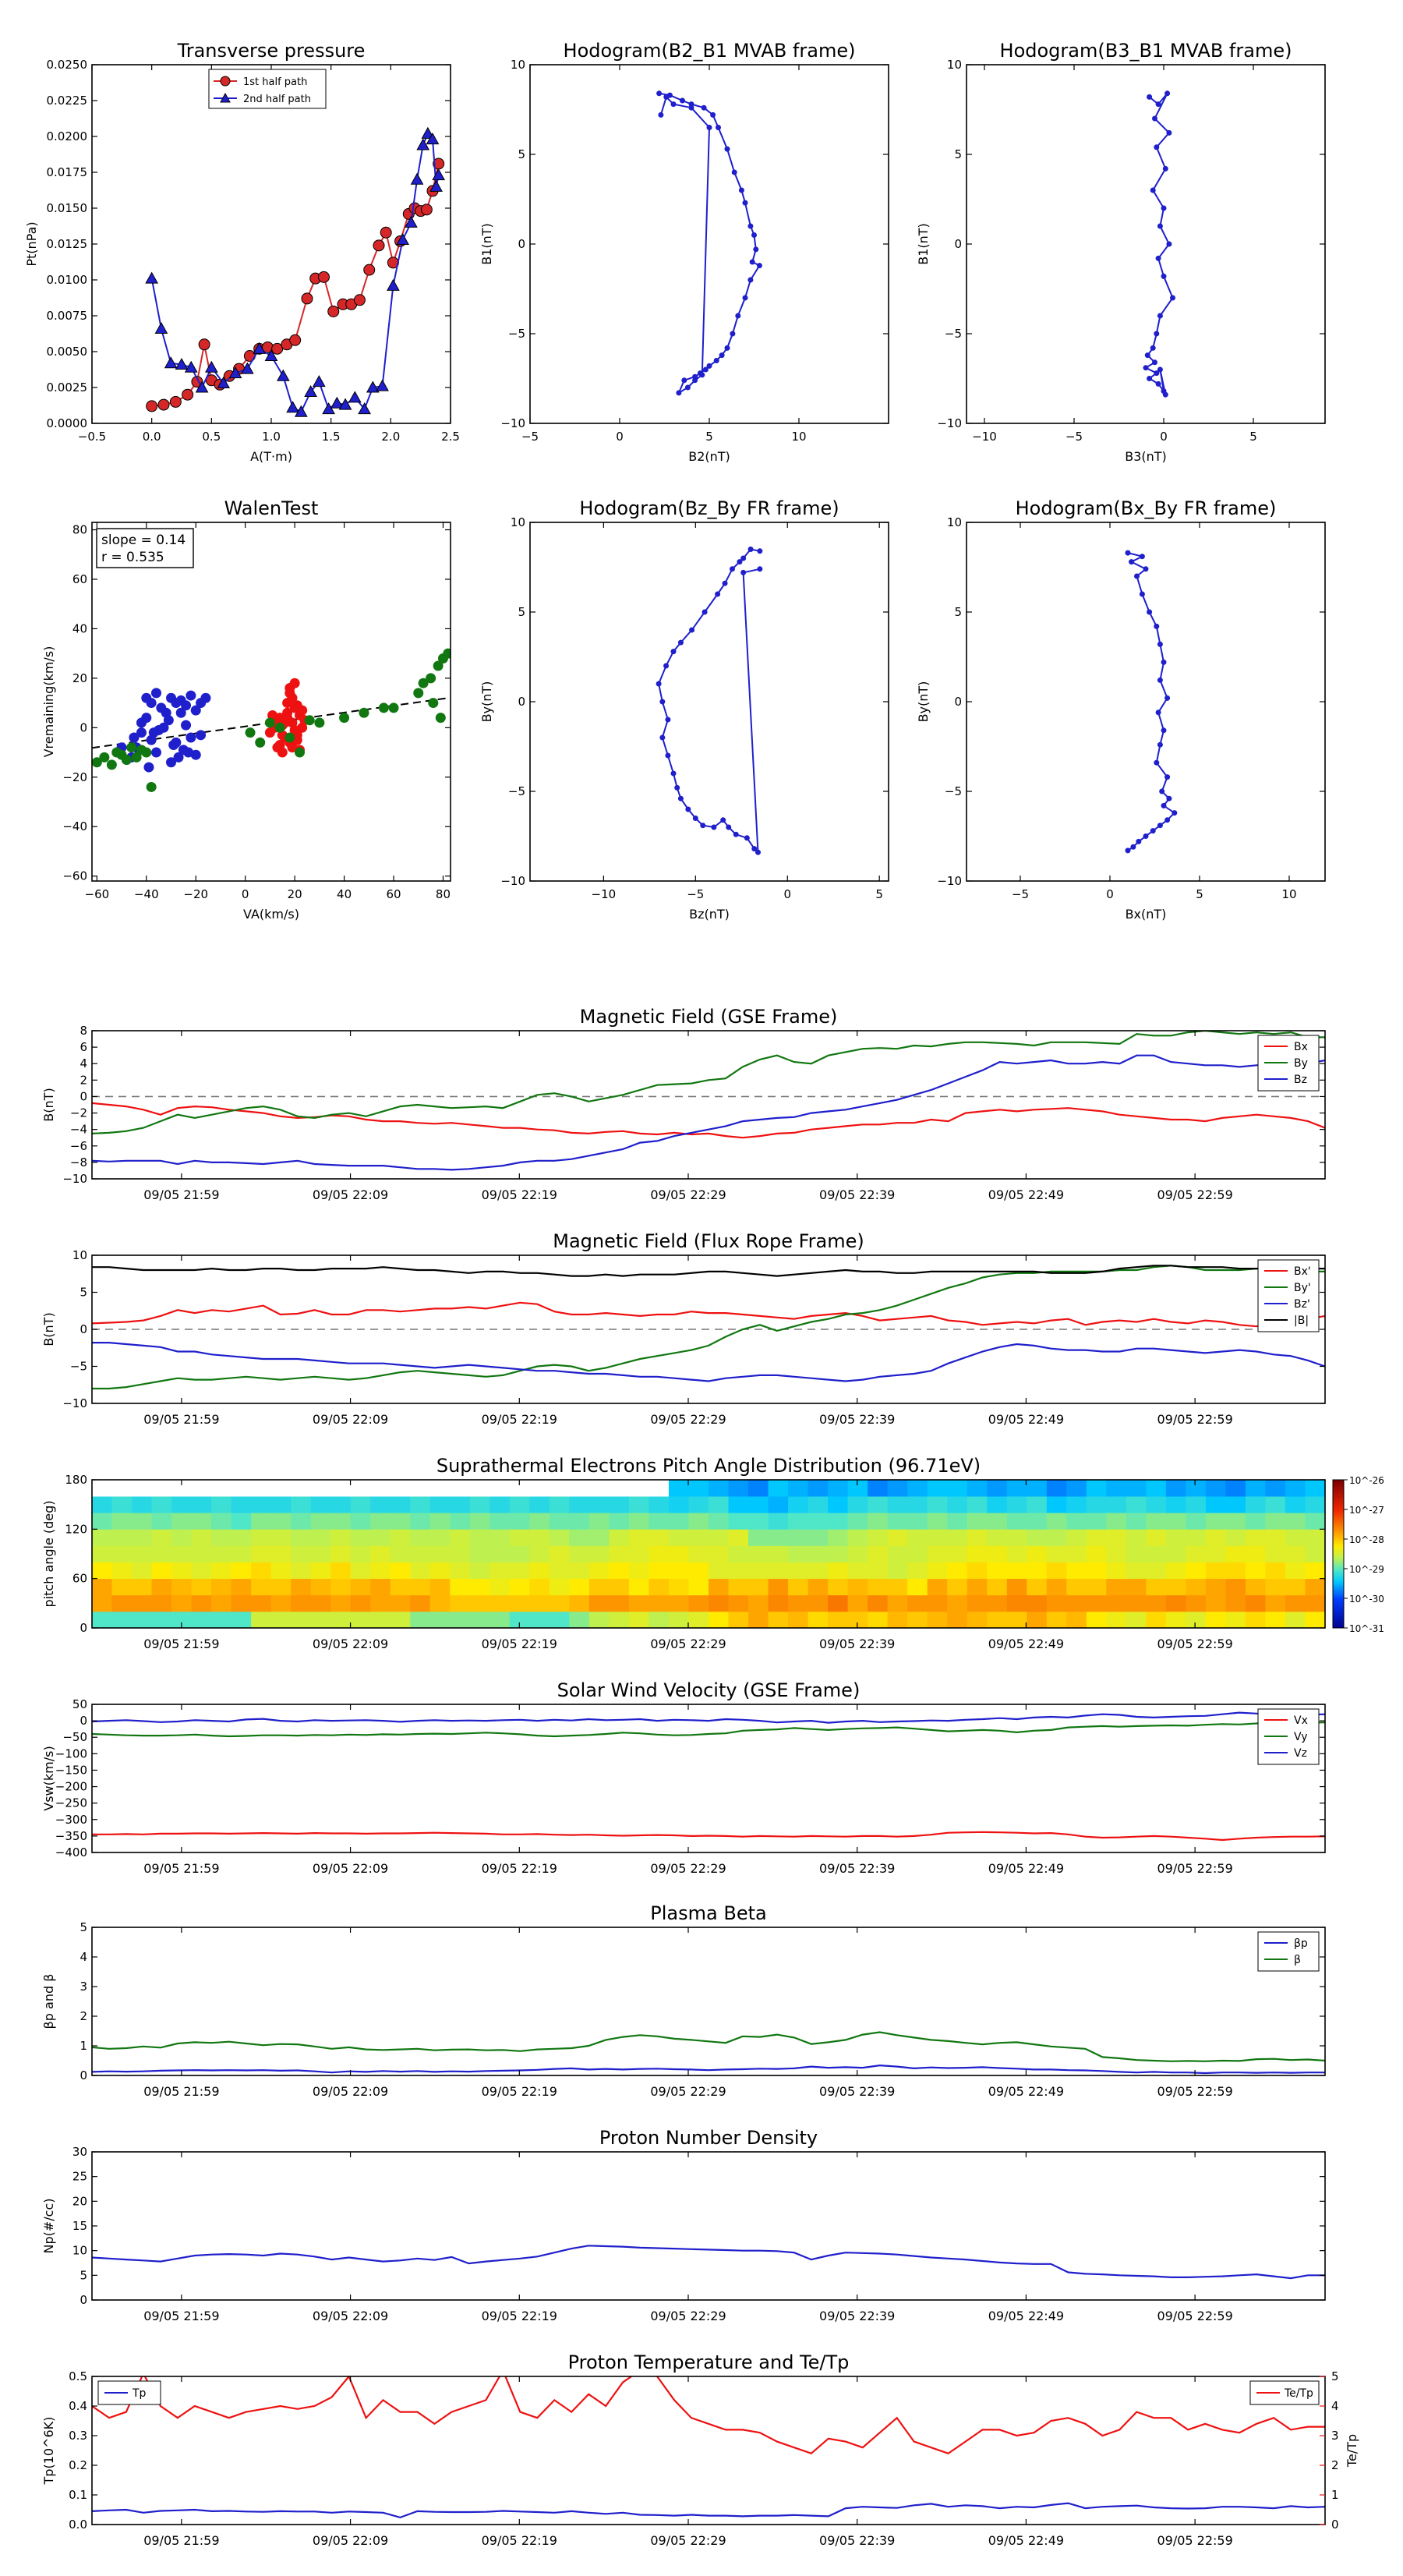 This screenshot has height=2576, width=1403. I want to click on temp-ytick-label: 0.4, so click(78, 2406).